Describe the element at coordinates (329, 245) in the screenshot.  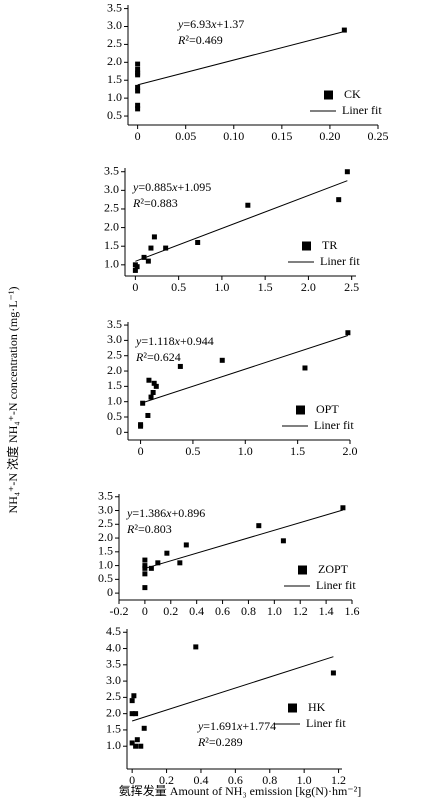
I see `legend-label: TR` at that location.